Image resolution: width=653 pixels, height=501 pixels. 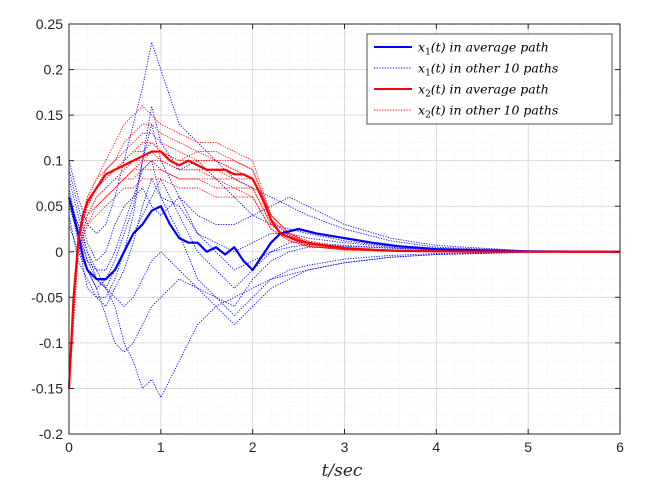 I want to click on legend-label: x2(t) in average path, so click(x=483, y=91).